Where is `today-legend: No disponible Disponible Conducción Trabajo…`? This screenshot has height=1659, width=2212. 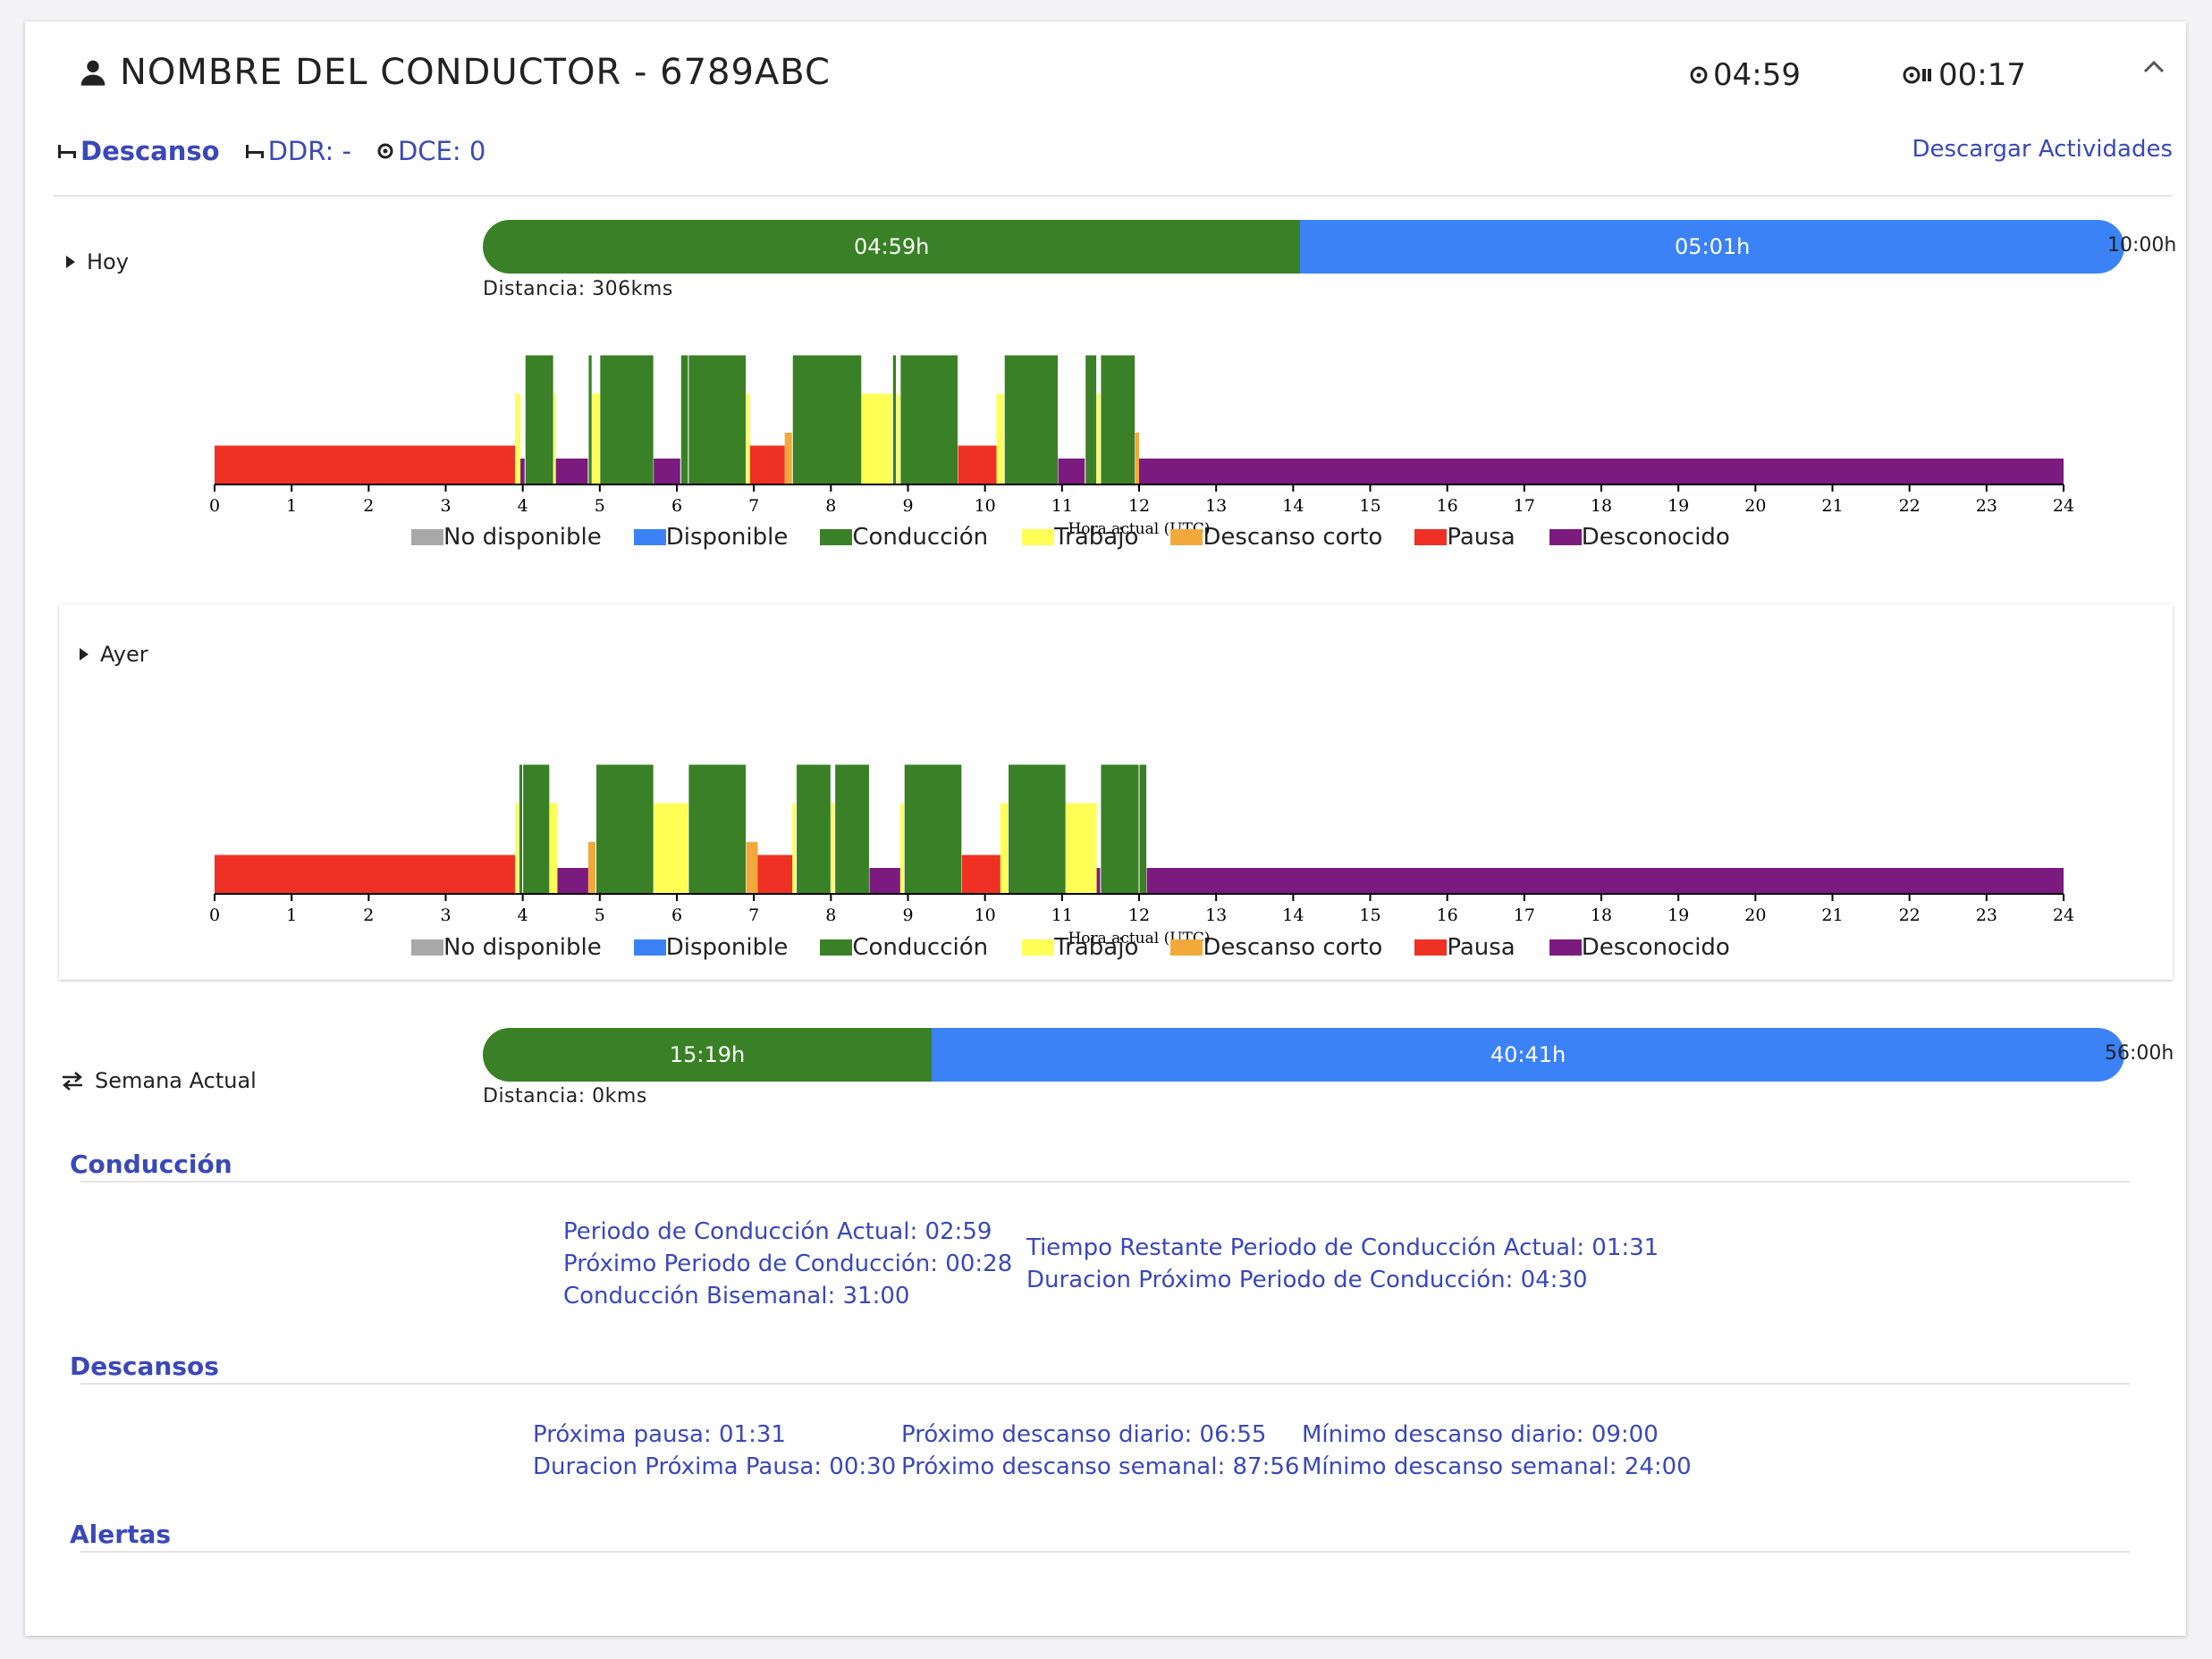 today-legend: No disponible Disponible Conducción Trabajo… is located at coordinates (1070, 537).